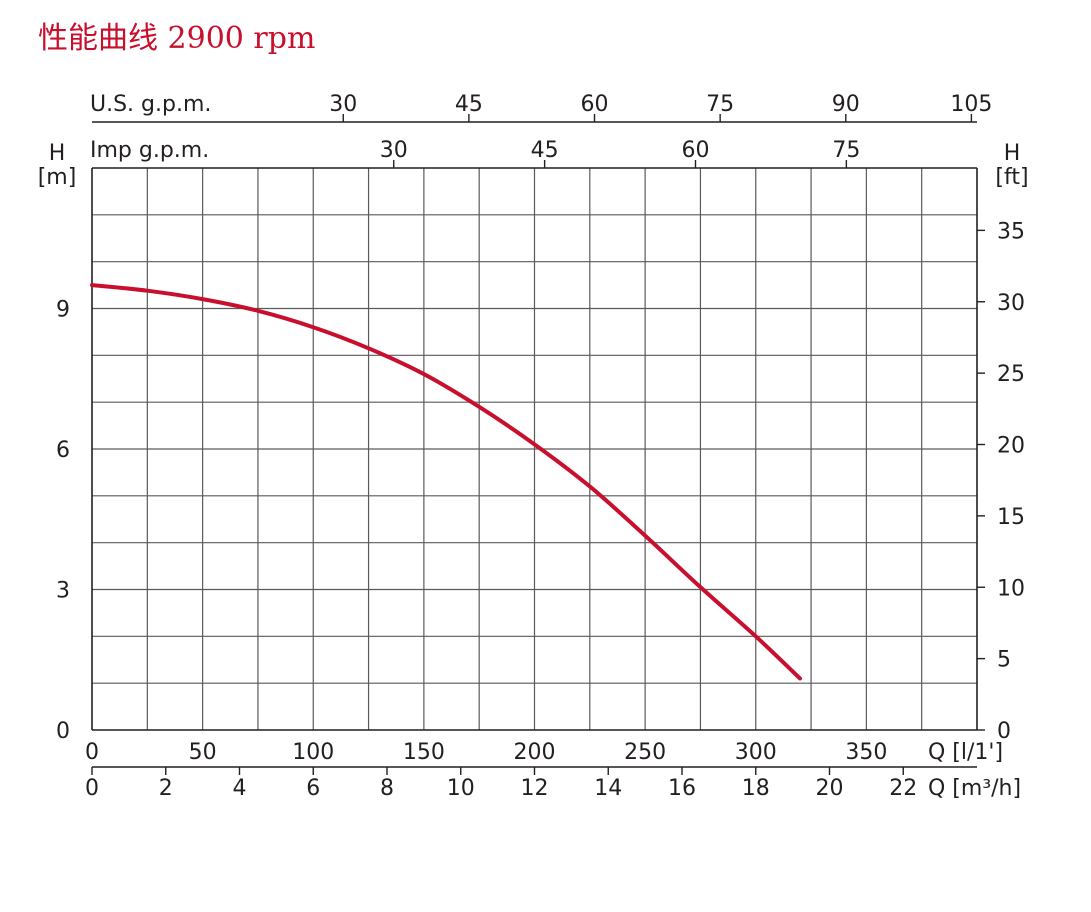  What do you see at coordinates (313, 752) in the screenshot?
I see `x-lpm-tick-label: 100` at bounding box center [313, 752].